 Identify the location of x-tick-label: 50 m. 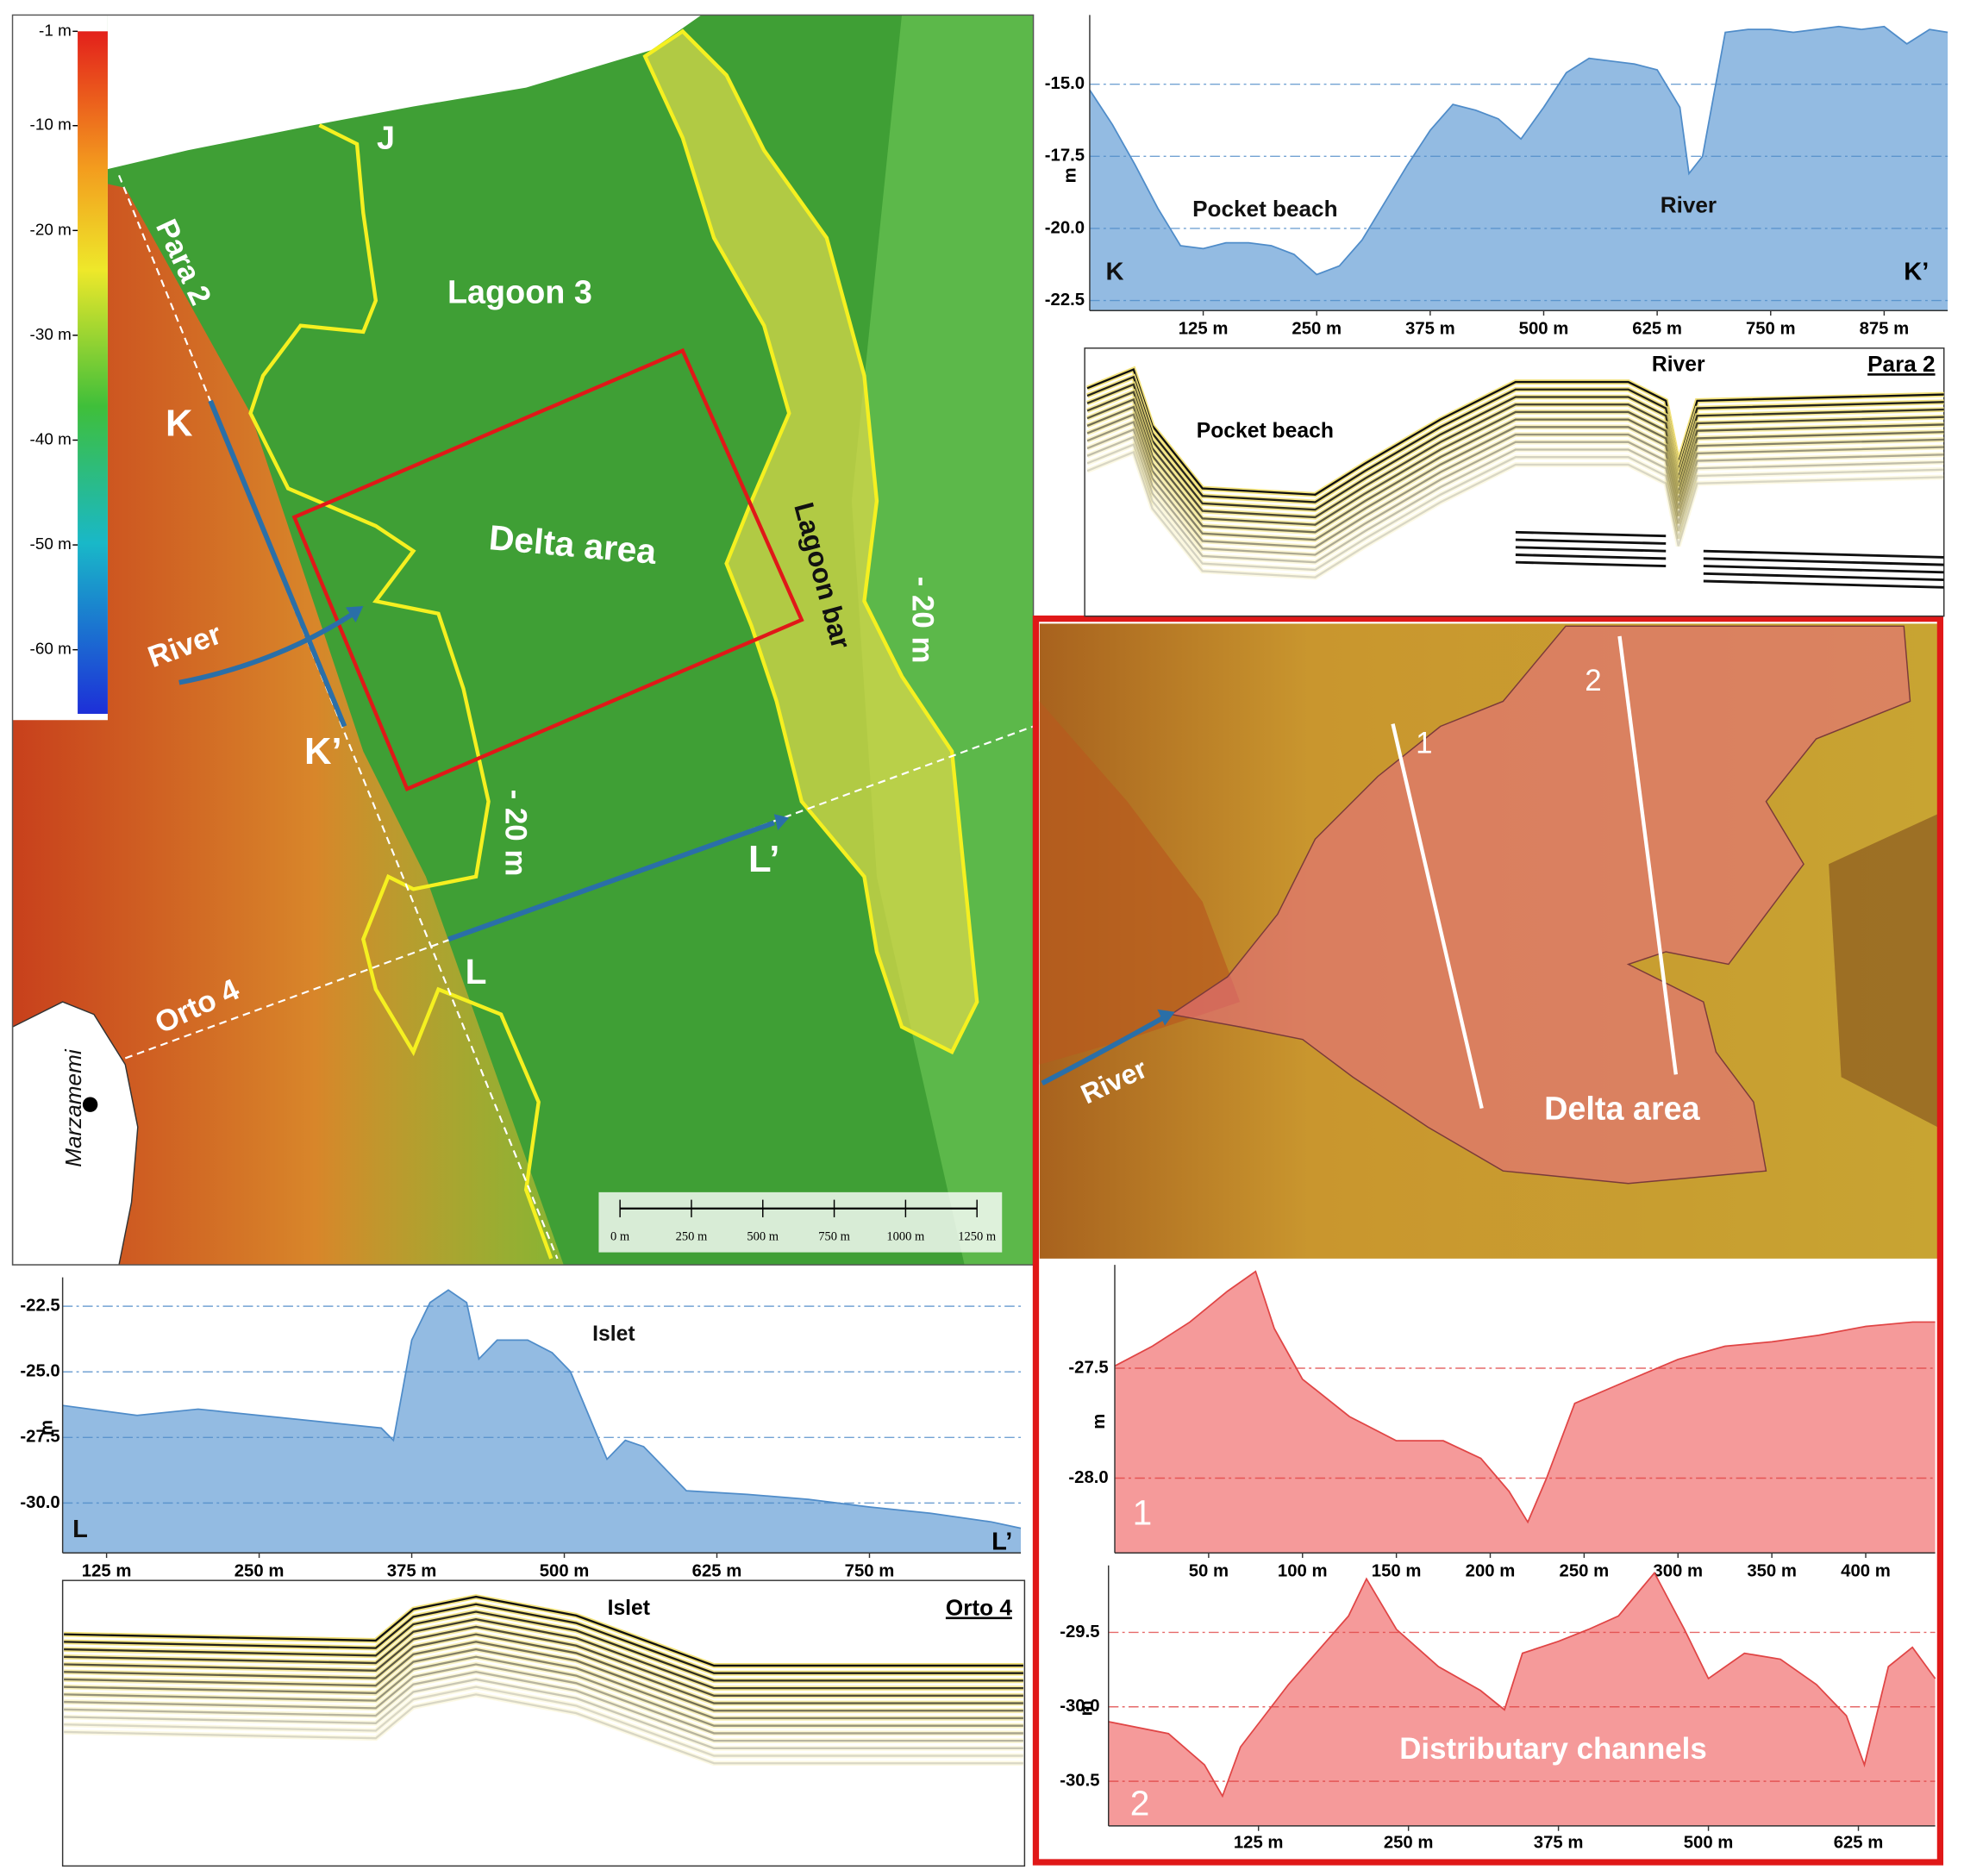
(1209, 1570).